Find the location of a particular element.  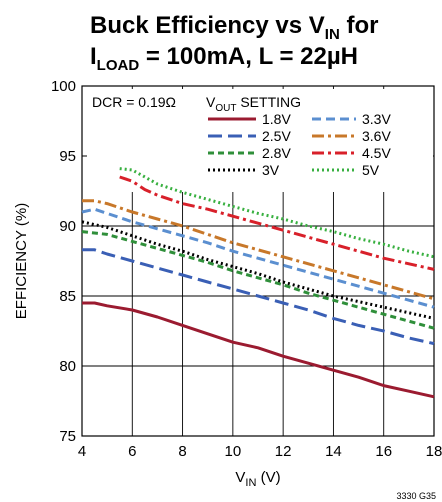

y-tick-label: 90 is located at coordinates (67, 226).